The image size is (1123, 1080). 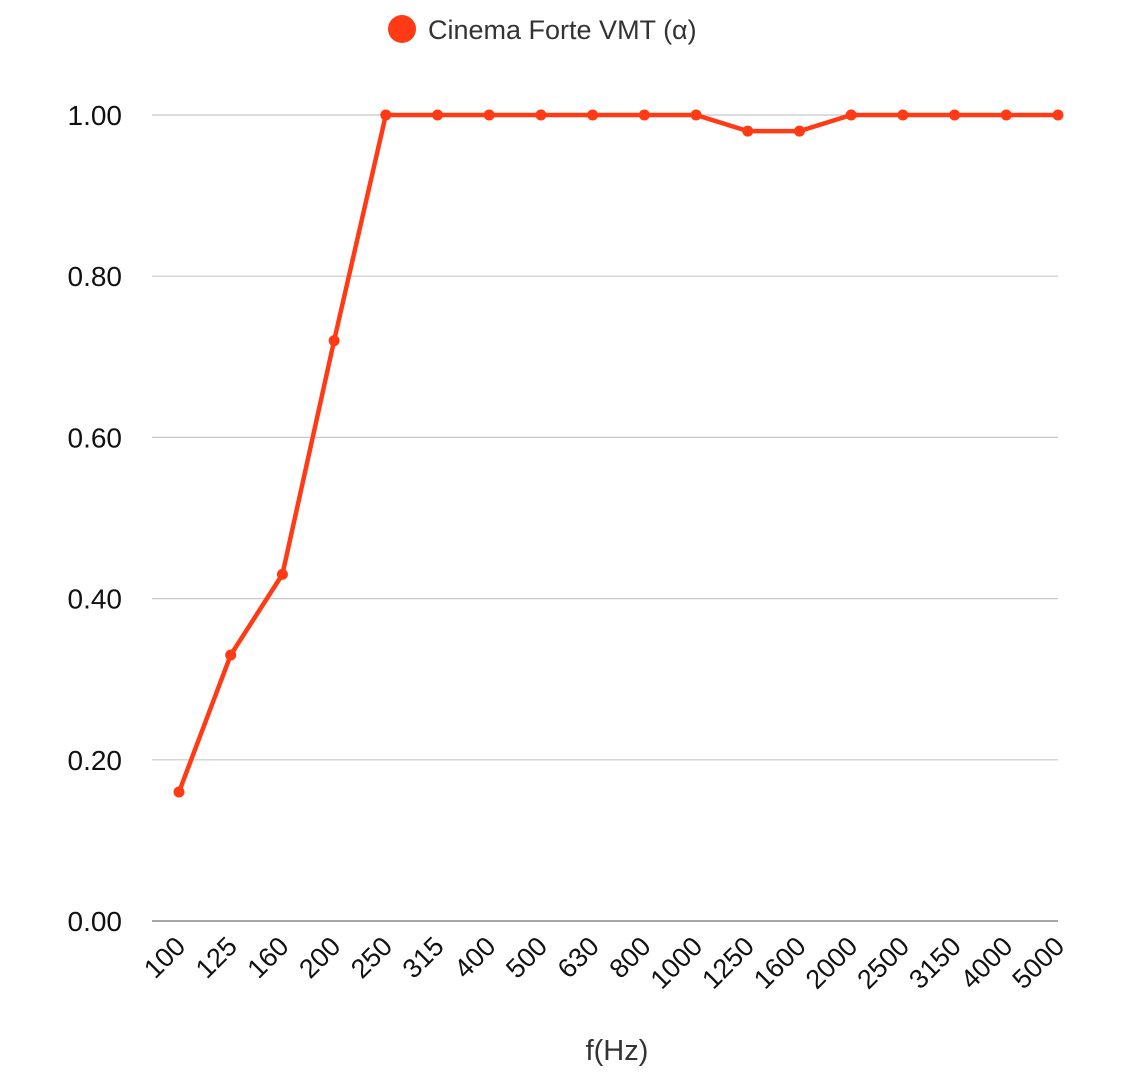 I want to click on x-tick-label: 400, so click(x=474, y=957).